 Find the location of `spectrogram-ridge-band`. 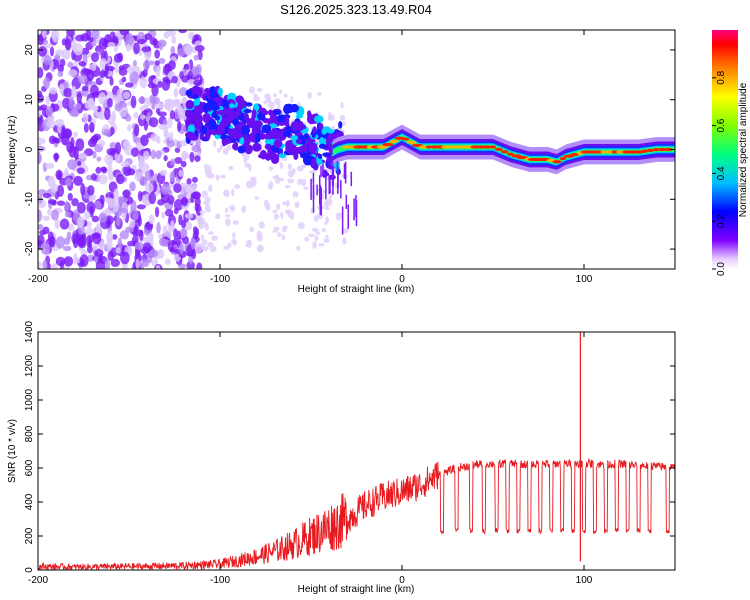

spectrogram-ridge-band is located at coordinates (503, 149).